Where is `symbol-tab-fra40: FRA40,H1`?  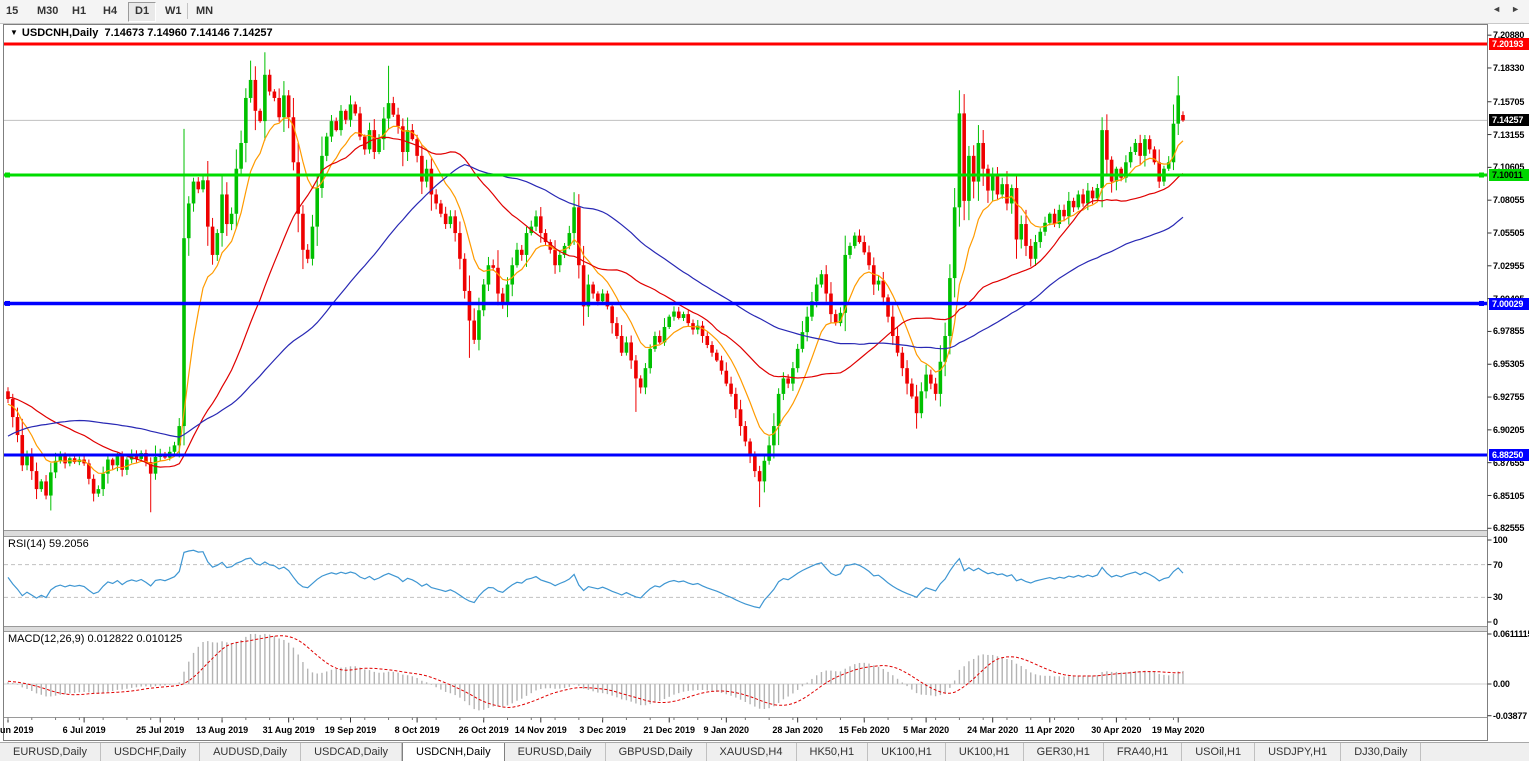
symbol-tab-fra40: FRA40,H1 is located at coordinates (1143, 752).